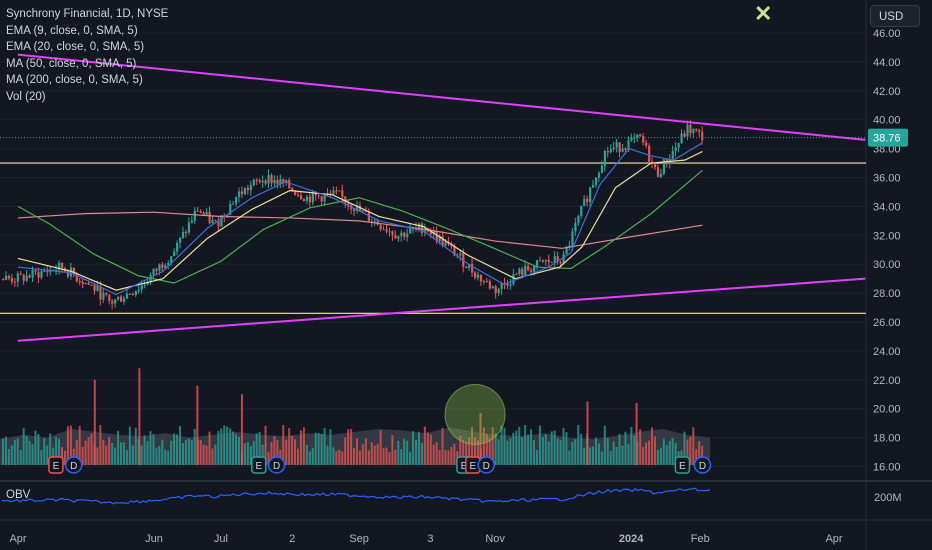 The image size is (932, 550). Describe the element at coordinates (87, 14) in the screenshot. I see `symbol-title: Synchrony Financial, 1D, NYSE` at that location.